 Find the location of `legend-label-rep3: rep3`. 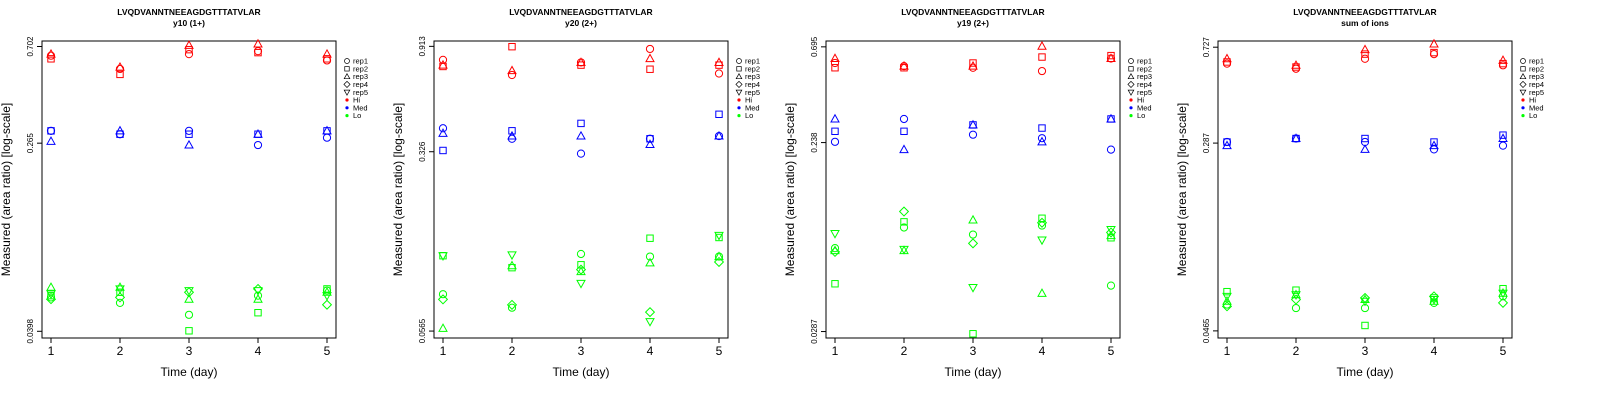

legend-label-rep3: rep3 is located at coordinates (1536, 76).